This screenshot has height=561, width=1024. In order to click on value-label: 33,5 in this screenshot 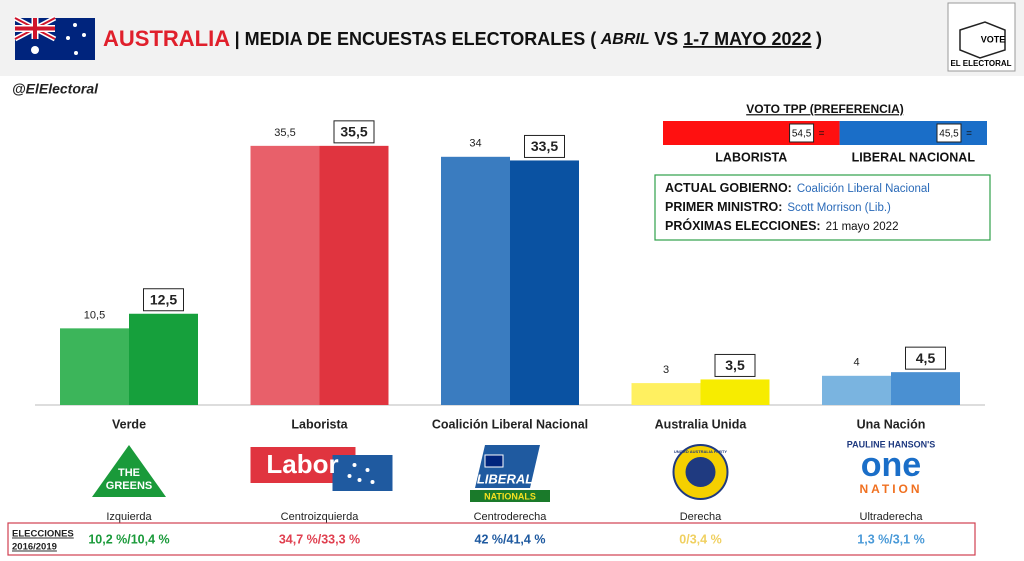, I will do `click(544, 146)`.